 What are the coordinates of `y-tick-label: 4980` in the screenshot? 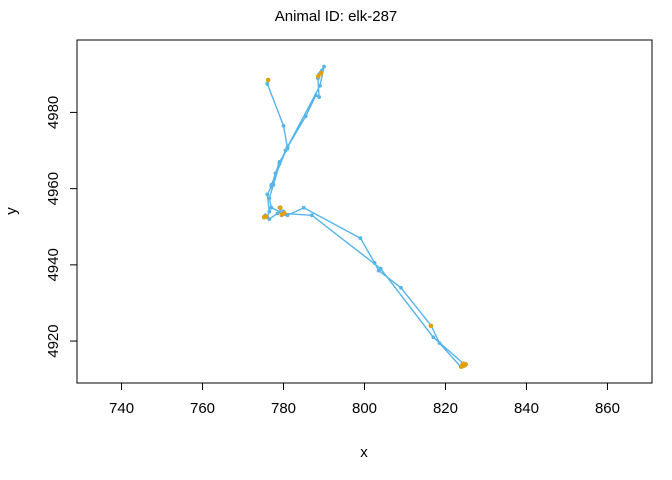 It's located at (53, 112).